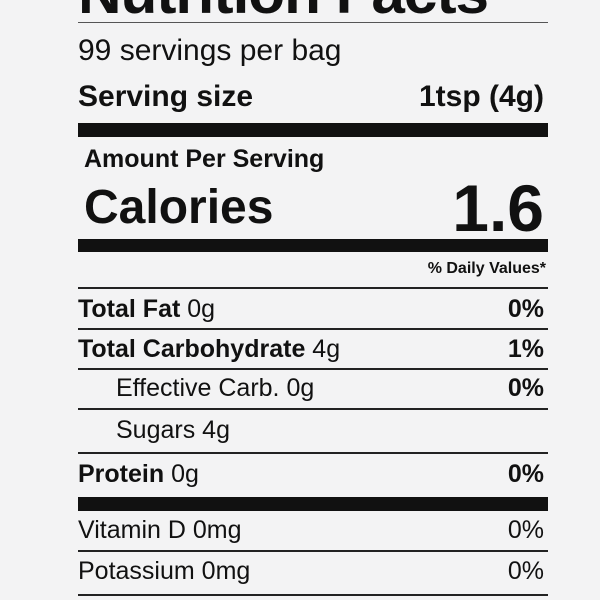 This screenshot has width=600, height=600. What do you see at coordinates (179, 207) in the screenshot?
I see `calories-label: Calories` at bounding box center [179, 207].